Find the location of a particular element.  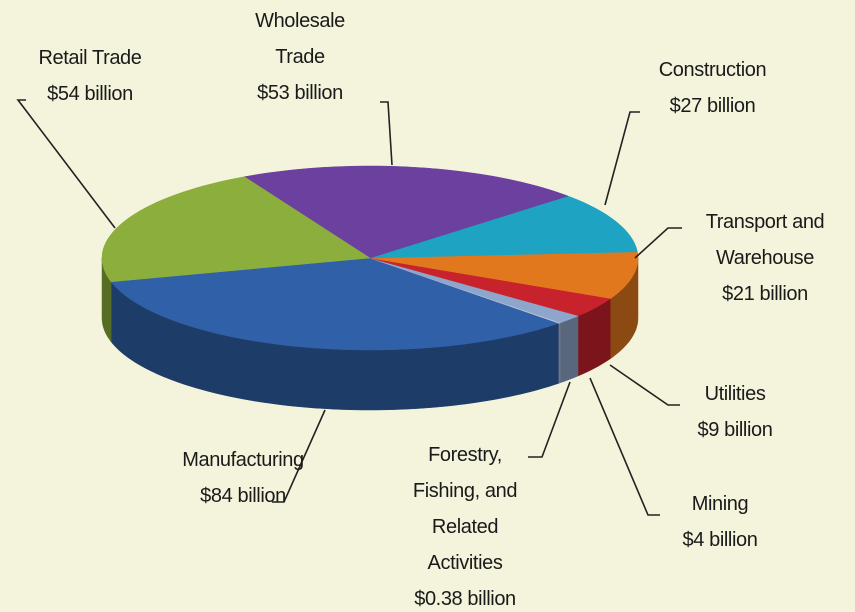

category-label: Manufacturing is located at coordinates (243, 460).